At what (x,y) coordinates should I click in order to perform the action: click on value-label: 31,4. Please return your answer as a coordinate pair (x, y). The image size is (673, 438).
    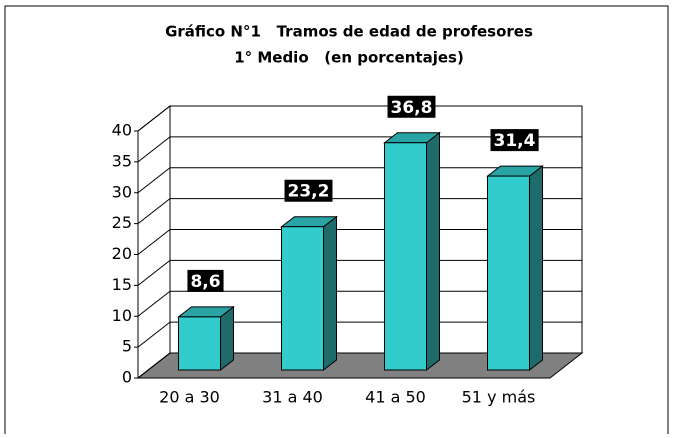
    Looking at the image, I should click on (515, 141).